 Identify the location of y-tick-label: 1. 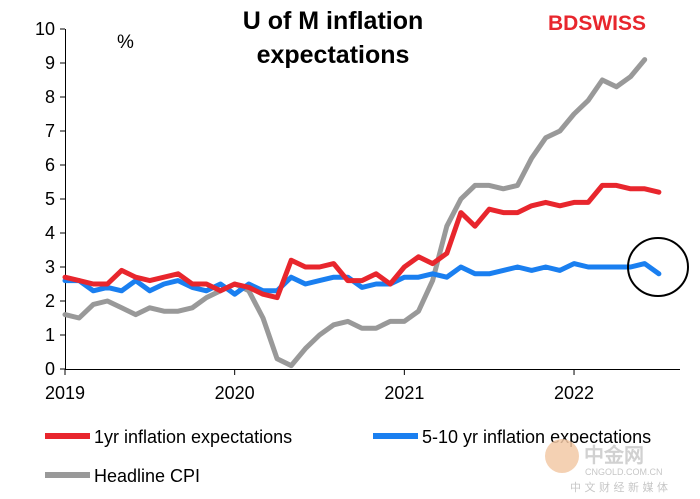
(50, 335).